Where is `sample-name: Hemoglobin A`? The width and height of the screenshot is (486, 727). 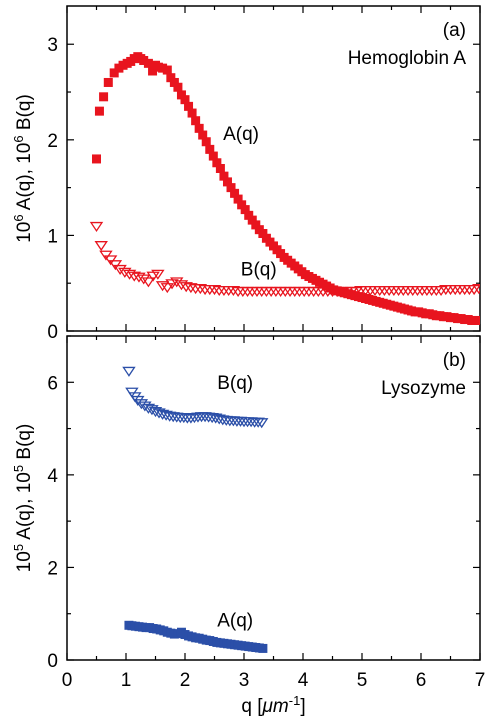
sample-name: Hemoglobin A is located at coordinates (407, 58).